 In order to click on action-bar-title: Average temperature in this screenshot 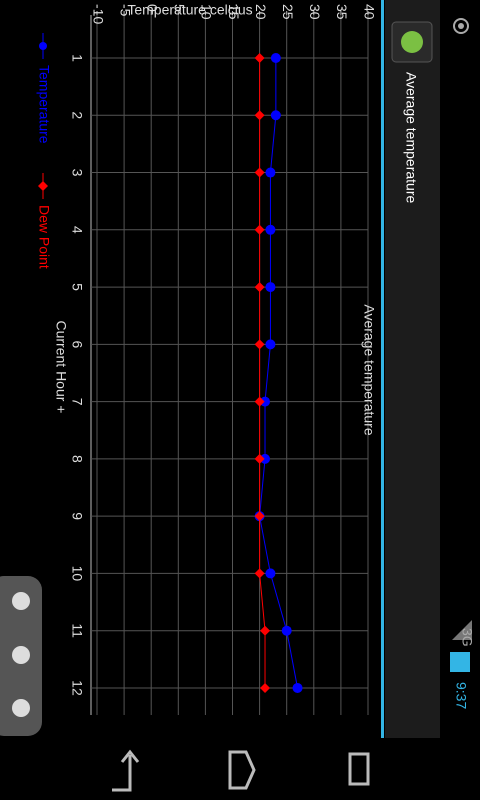, I will do `click(411, 137)`.